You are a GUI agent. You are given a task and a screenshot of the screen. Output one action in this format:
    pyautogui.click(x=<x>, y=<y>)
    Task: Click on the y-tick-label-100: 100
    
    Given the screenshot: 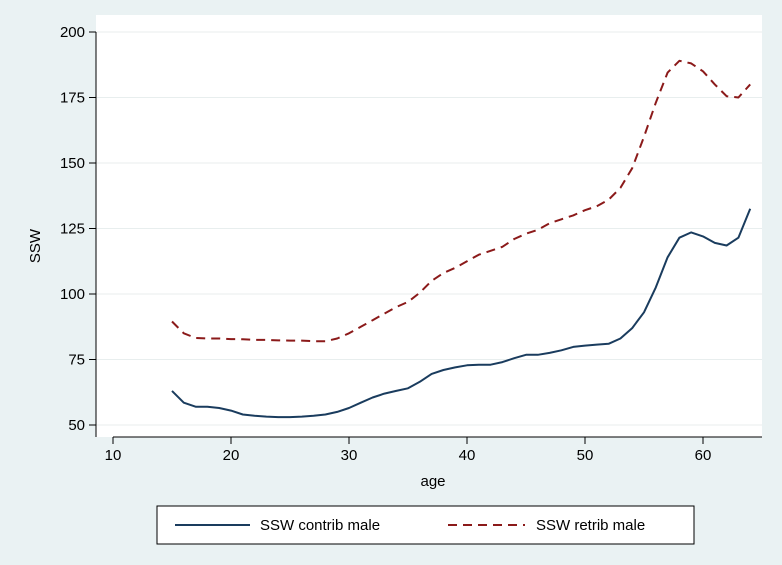 What is the action you would take?
    pyautogui.click(x=72, y=294)
    